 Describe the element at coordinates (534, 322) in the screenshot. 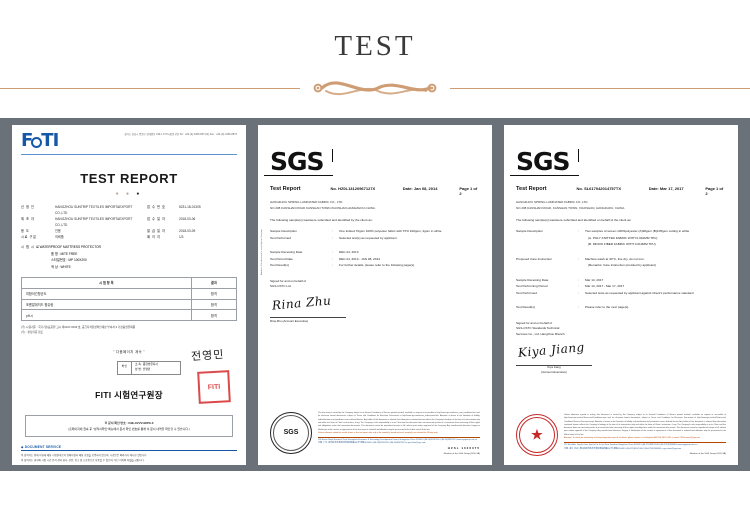

I see `signed-for-line: Signed for and on behalf of` at that location.